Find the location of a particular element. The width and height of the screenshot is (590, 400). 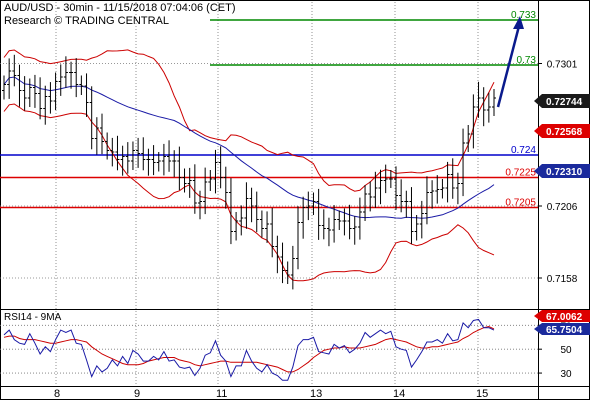

price-marker-label: 0.72568 is located at coordinates (564, 132).